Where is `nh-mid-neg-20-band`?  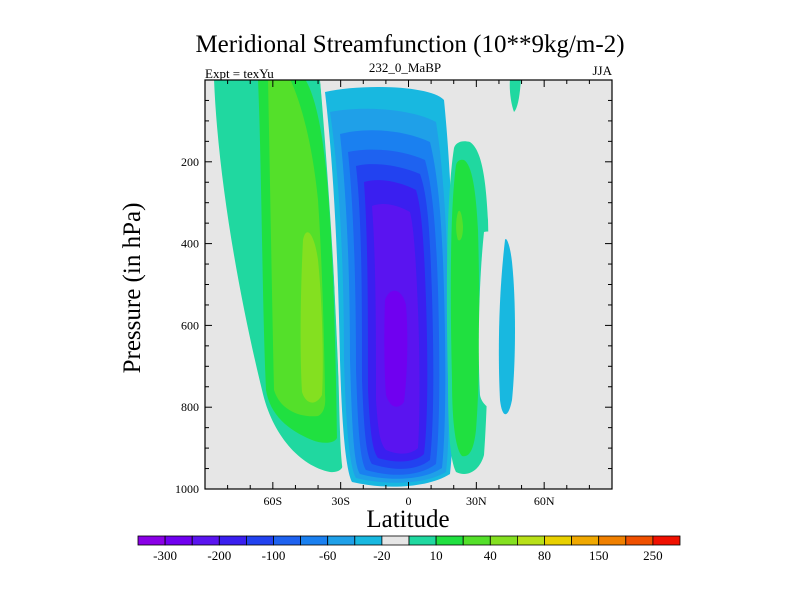 nh-mid-neg-20-band is located at coordinates (506, 326).